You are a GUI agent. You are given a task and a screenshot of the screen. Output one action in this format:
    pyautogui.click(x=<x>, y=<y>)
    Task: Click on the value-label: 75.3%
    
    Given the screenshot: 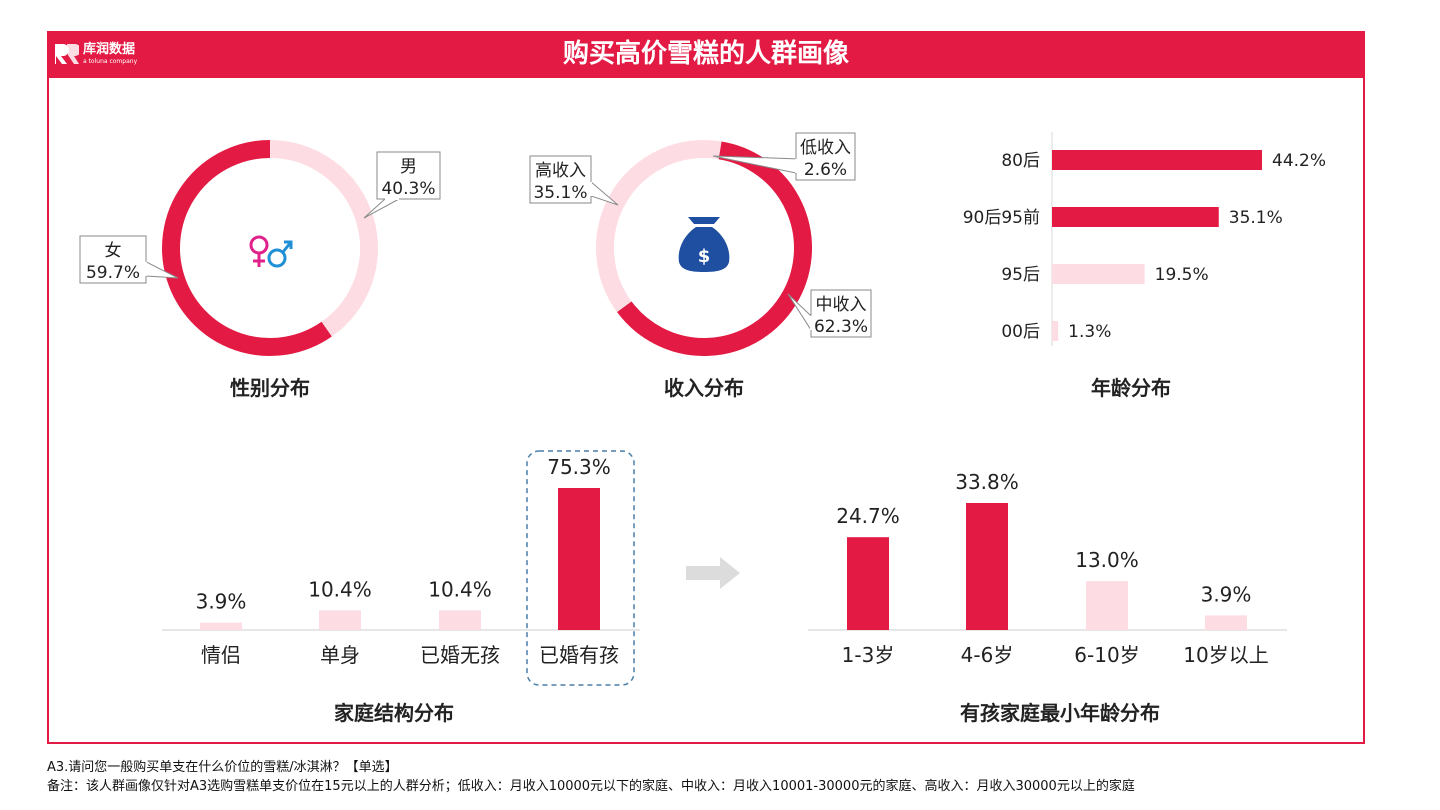 What is the action you would take?
    pyautogui.click(x=579, y=467)
    